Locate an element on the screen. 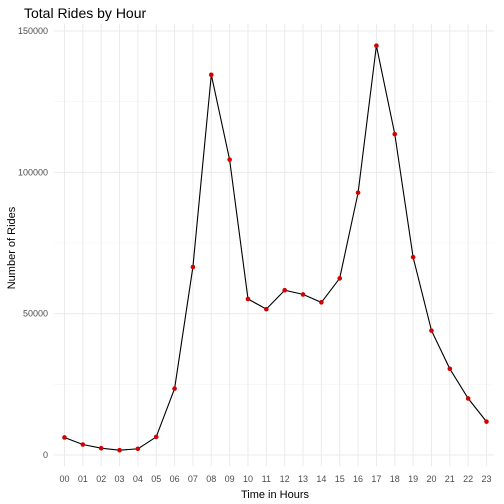 This screenshot has height=504, width=504. x-tick-label: 13 is located at coordinates (303, 479).